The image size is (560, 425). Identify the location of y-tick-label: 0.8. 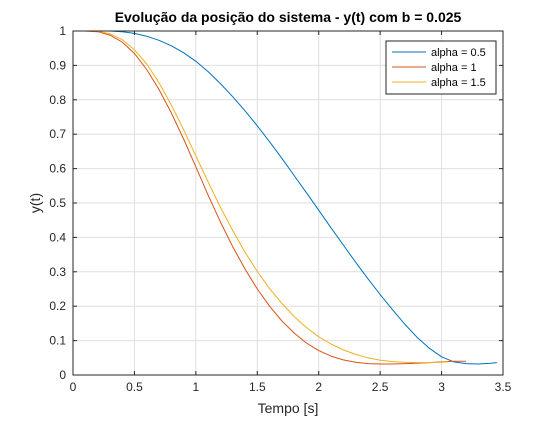
(57, 100).